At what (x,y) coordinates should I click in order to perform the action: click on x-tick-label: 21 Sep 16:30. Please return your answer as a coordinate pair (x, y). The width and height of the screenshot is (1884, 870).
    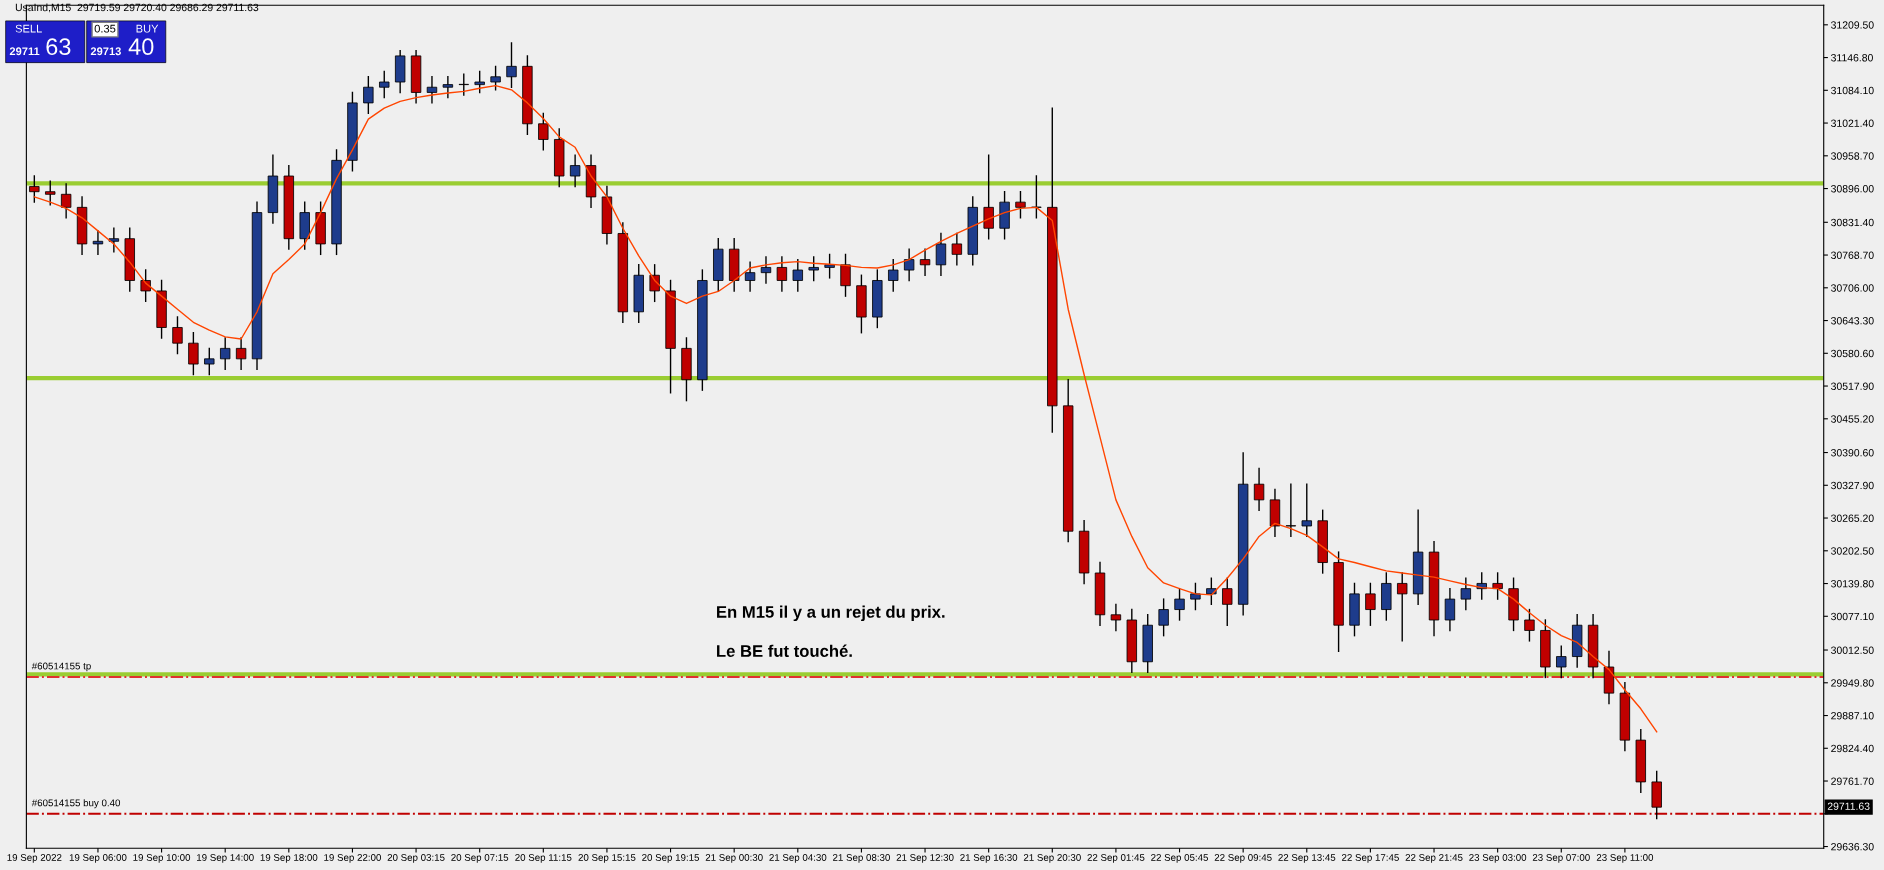
    Looking at the image, I should click on (989, 858).